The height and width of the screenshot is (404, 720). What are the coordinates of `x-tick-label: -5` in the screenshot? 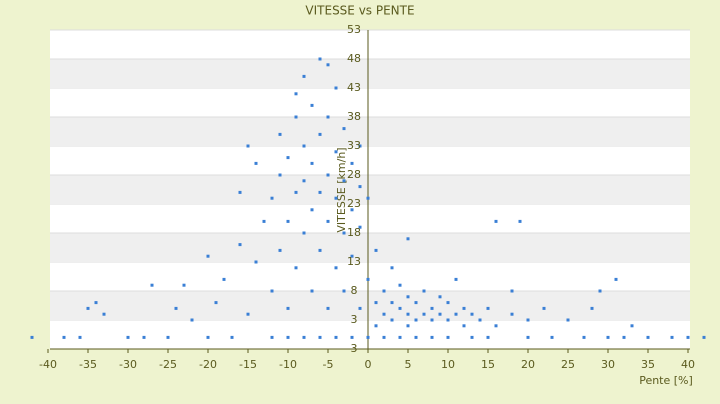 It's located at (328, 364).